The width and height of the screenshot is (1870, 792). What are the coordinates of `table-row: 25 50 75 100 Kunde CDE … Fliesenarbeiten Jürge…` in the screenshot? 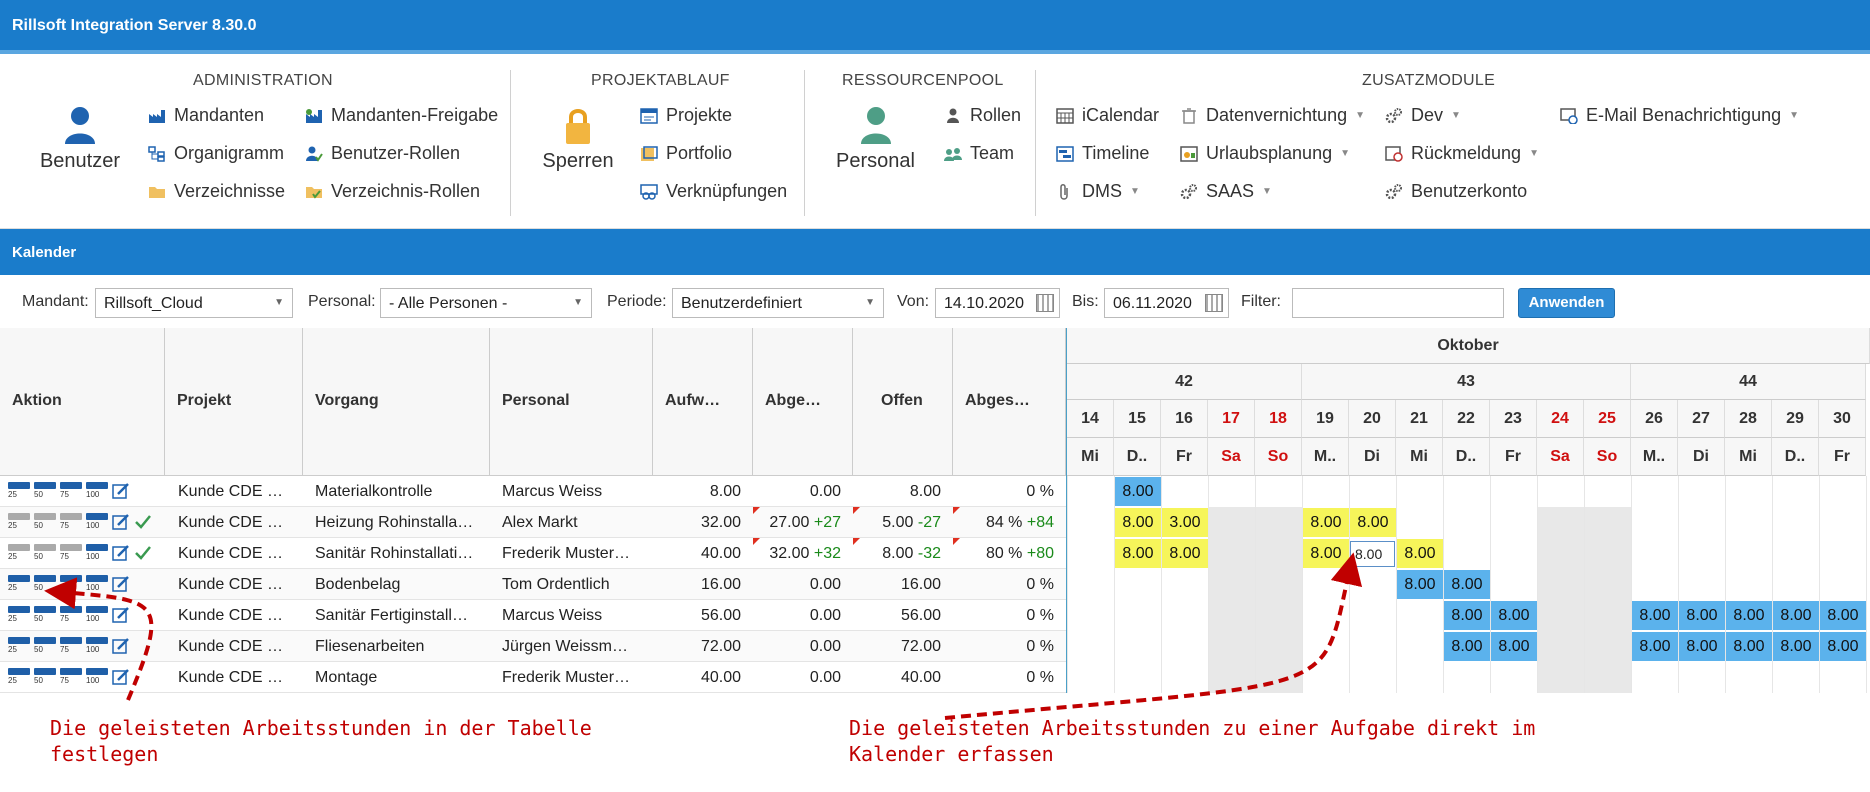 It's located at (533, 646).